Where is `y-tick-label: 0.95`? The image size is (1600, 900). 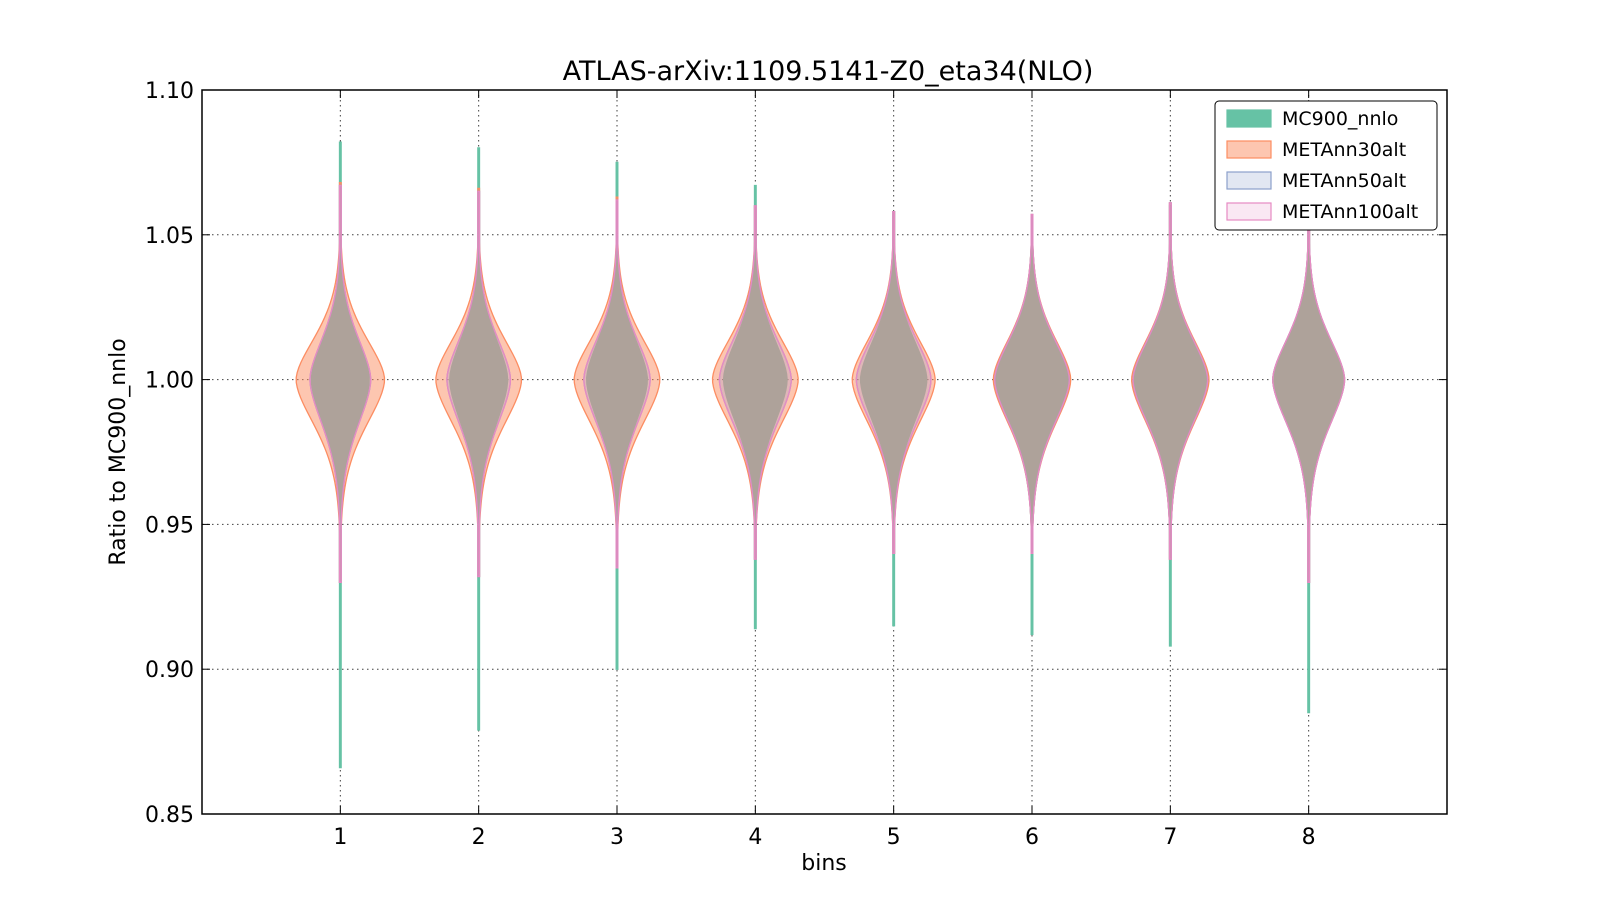
y-tick-label: 0.95 is located at coordinates (169, 525).